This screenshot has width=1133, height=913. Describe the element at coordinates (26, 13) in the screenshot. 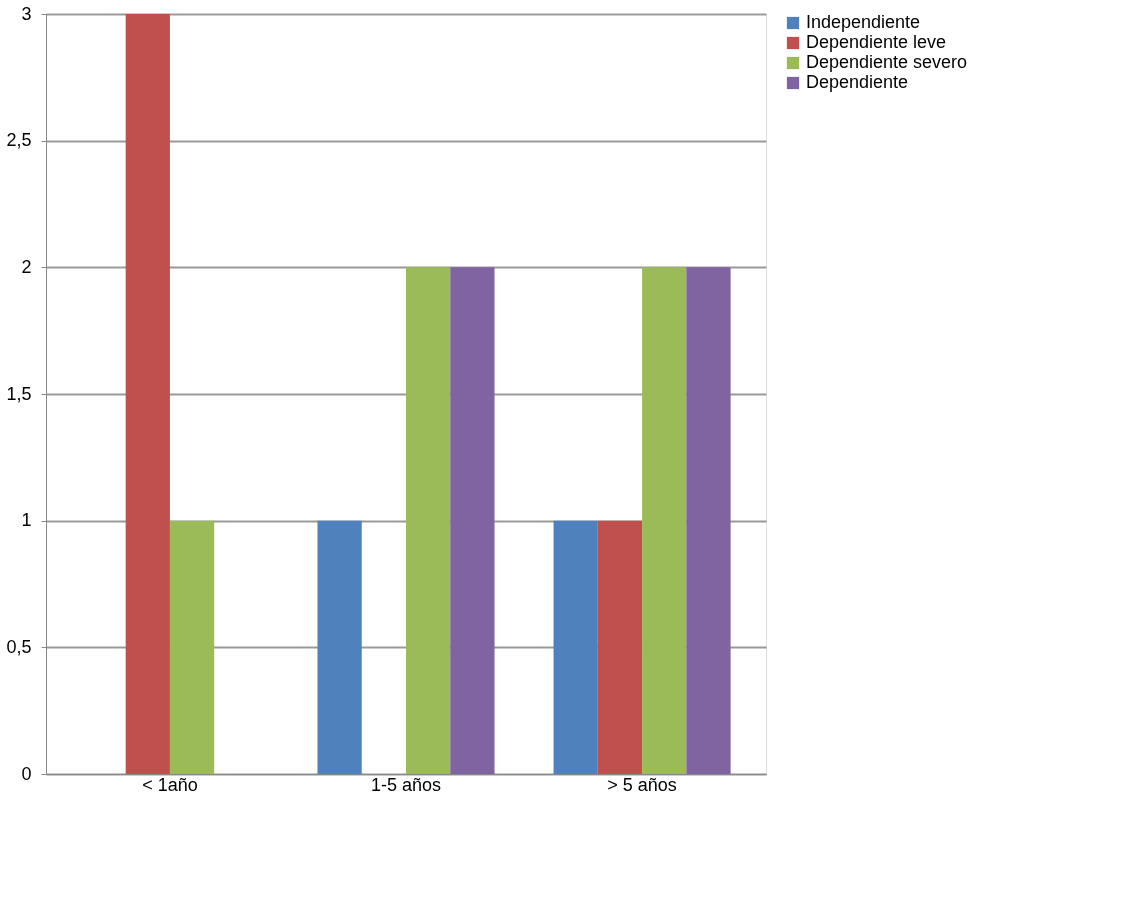

I see `y-tick-label: 3` at that location.